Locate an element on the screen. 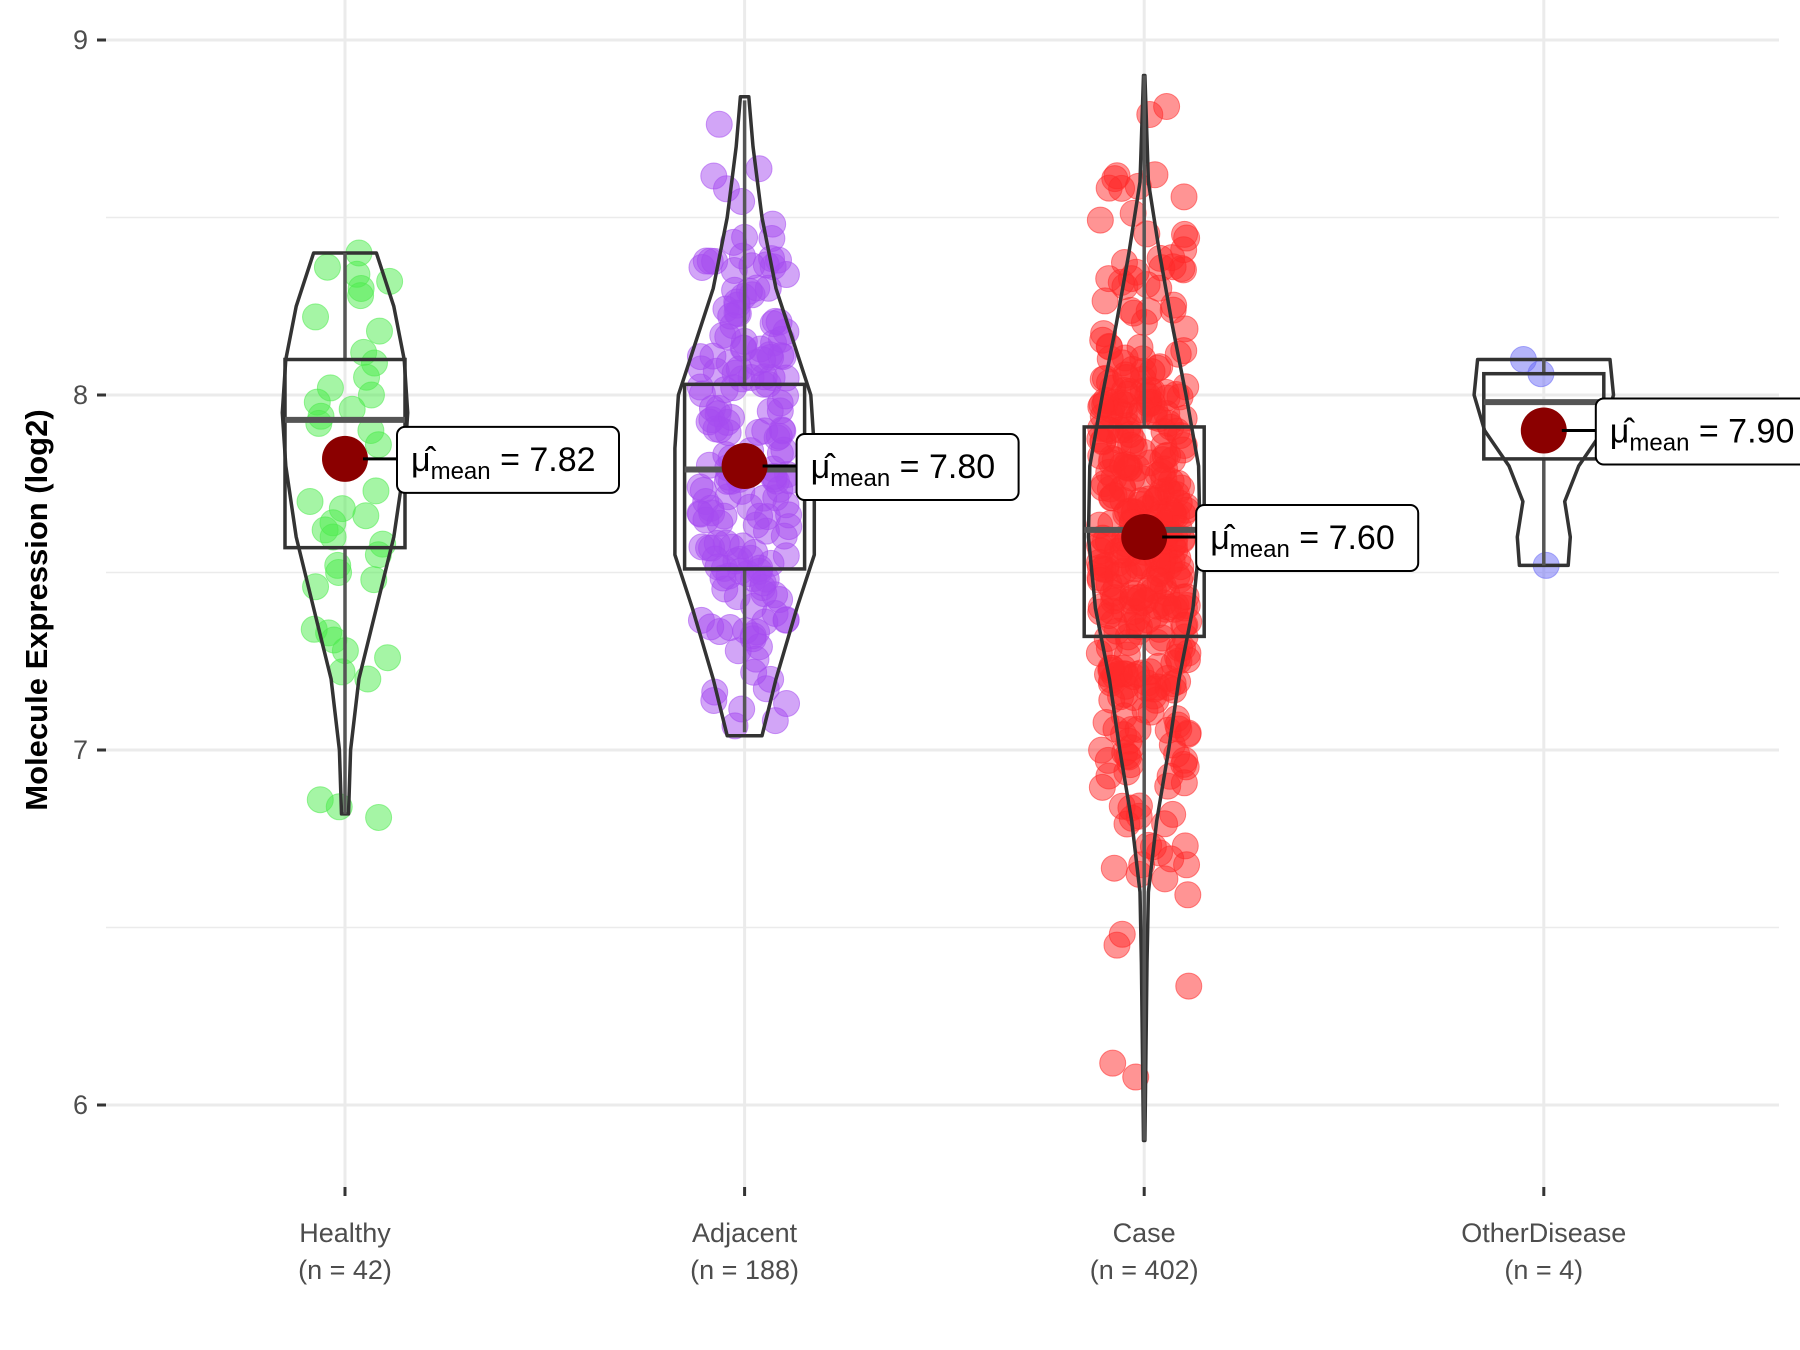 The width and height of the screenshot is (1800, 1350). y-tick-label: 9 is located at coordinates (80, 40).